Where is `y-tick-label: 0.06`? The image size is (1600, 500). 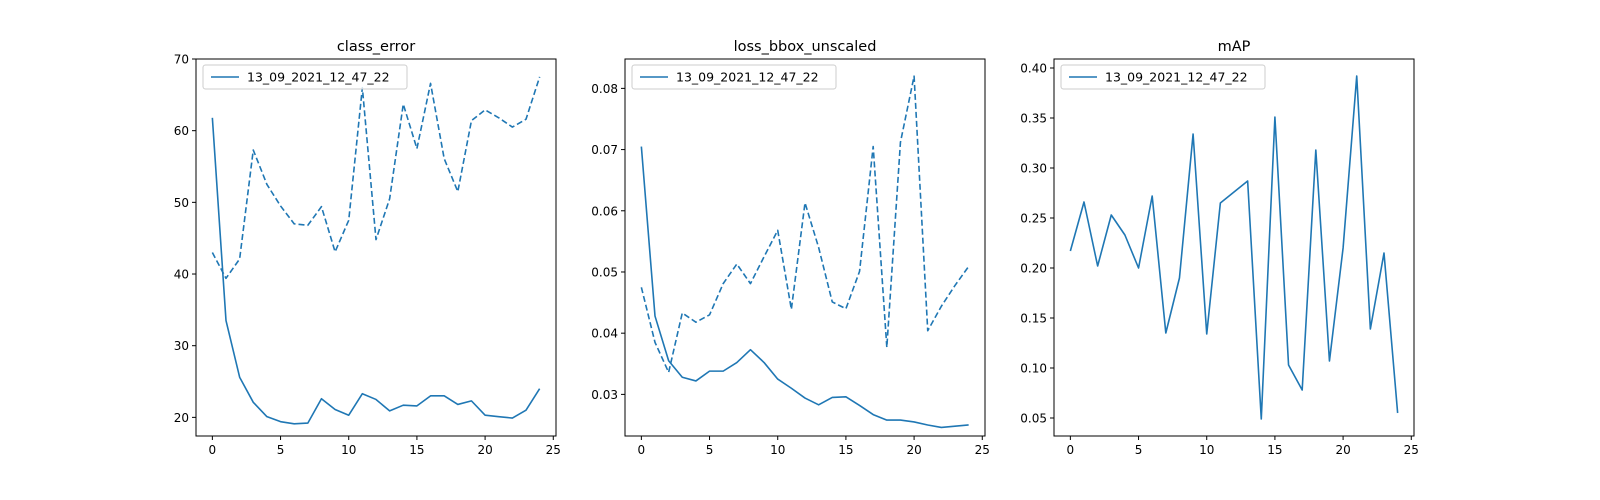
y-tick-label: 0.06 is located at coordinates (604, 211).